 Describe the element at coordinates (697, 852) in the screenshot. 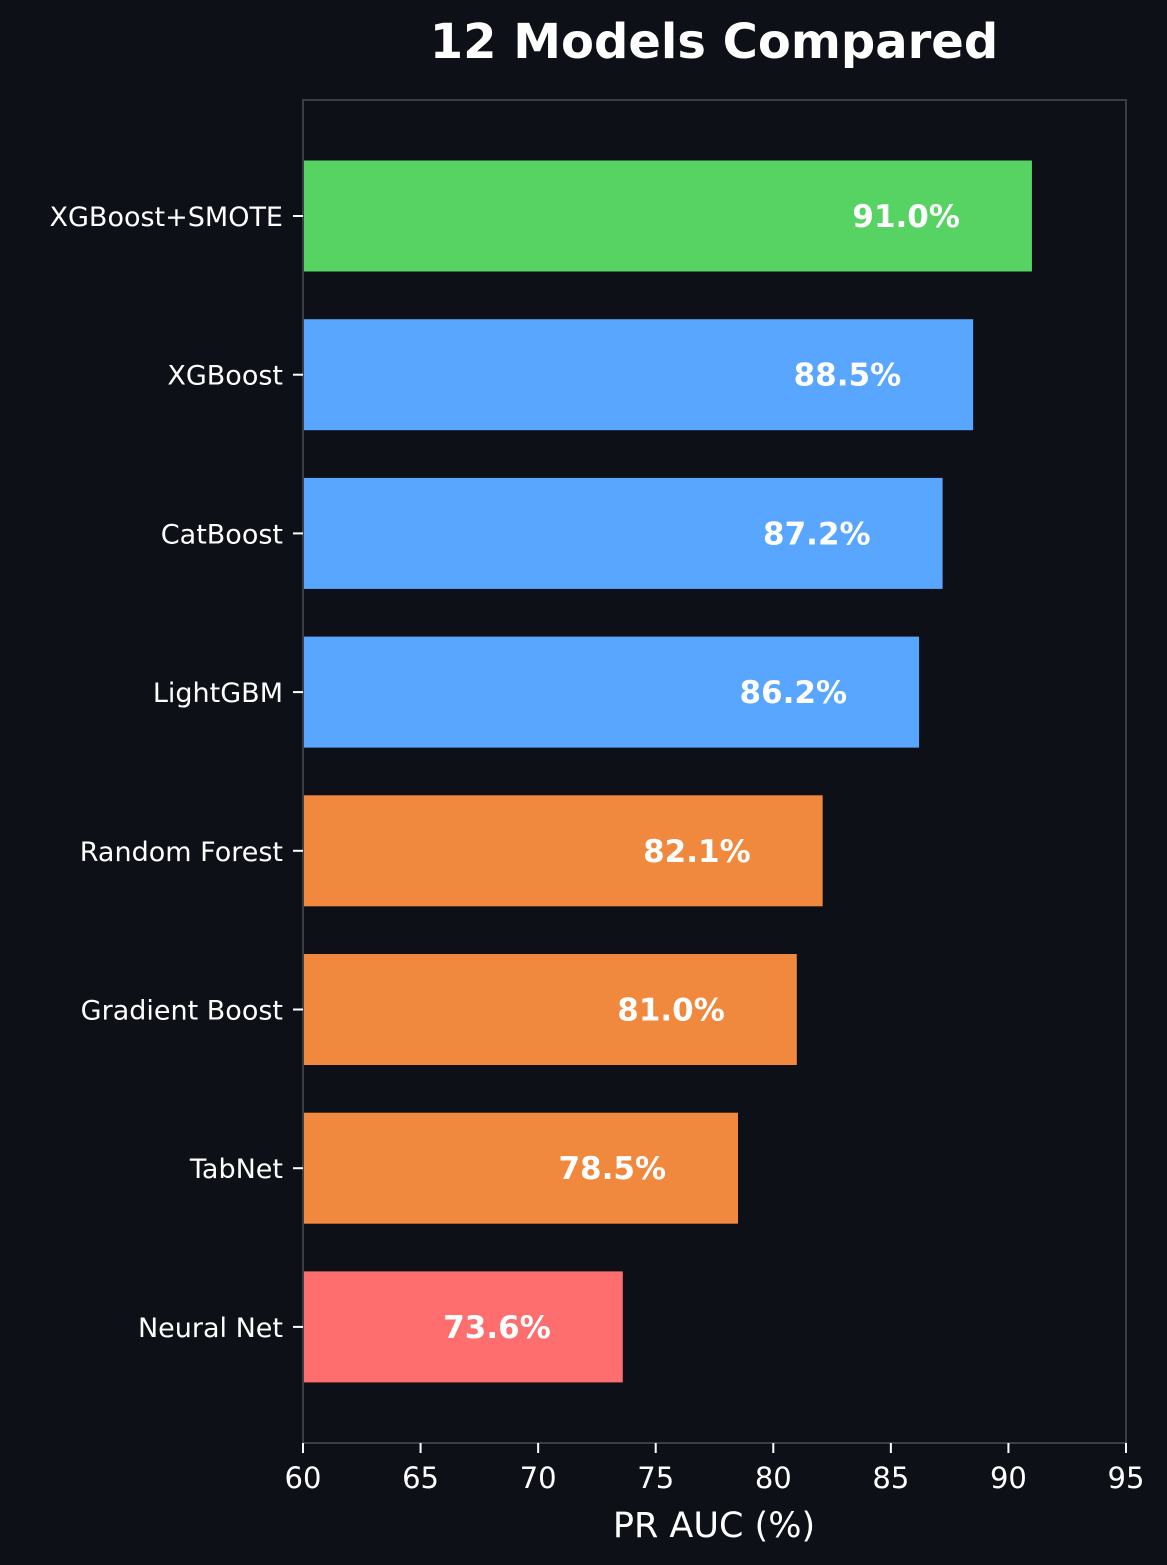

I see `bar-value-label: 82.1%` at that location.